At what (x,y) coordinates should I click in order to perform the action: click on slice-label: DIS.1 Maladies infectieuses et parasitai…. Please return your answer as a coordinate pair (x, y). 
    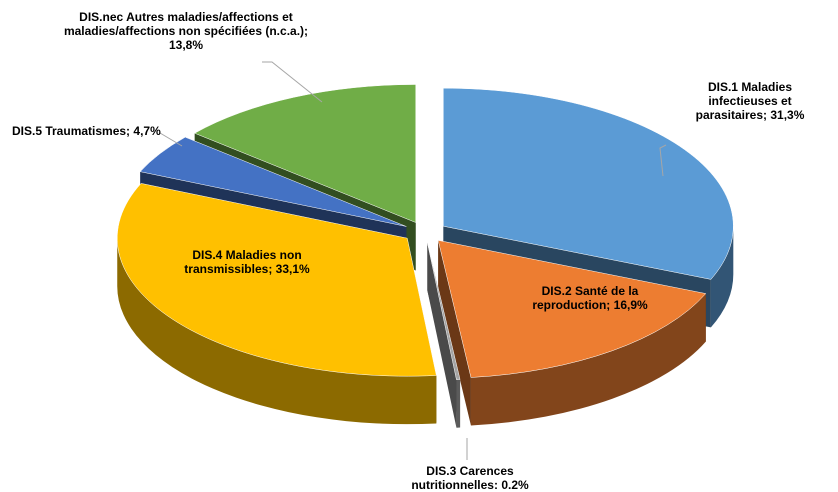
    Looking at the image, I should click on (750, 101).